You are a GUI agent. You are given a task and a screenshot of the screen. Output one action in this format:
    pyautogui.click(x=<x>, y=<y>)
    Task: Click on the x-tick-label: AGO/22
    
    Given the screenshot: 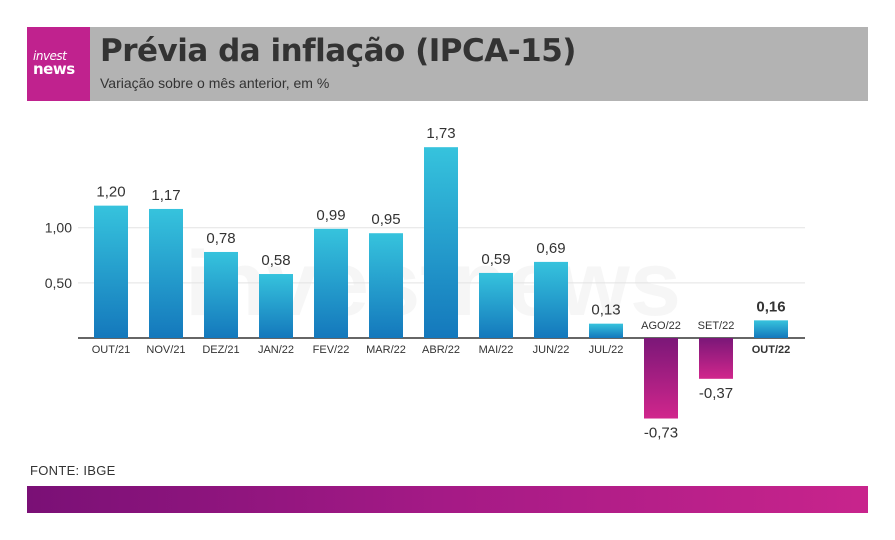 What is the action you would take?
    pyautogui.click(x=661, y=326)
    